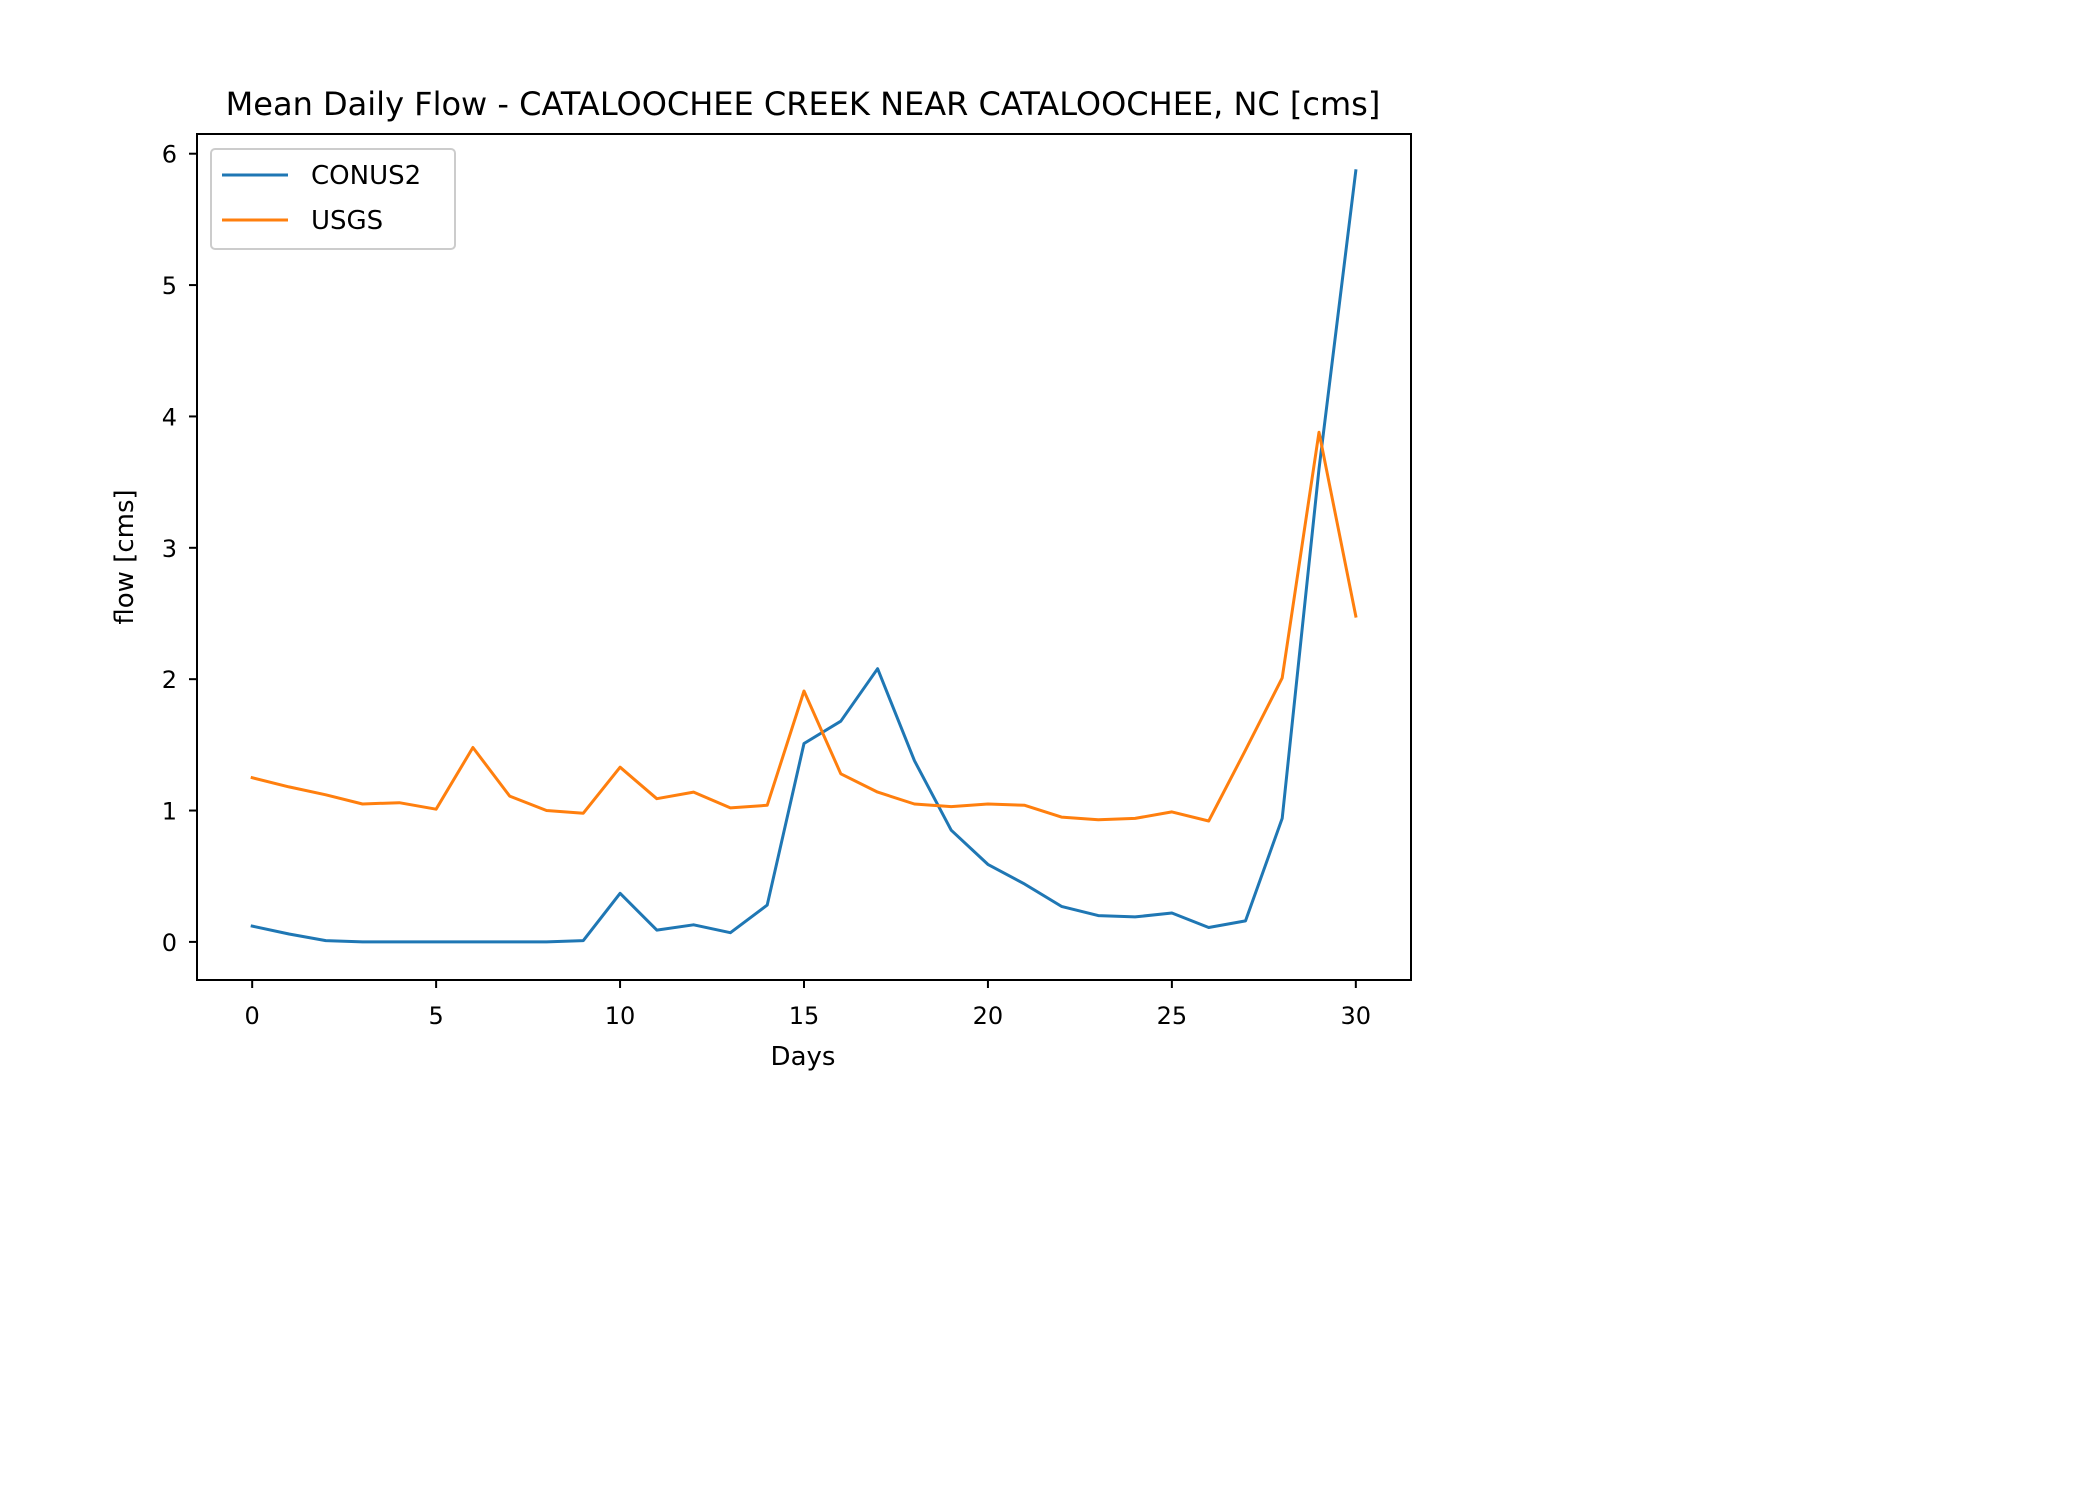  Describe the element at coordinates (169, 286) in the screenshot. I see `y-tick-label: 5` at that location.